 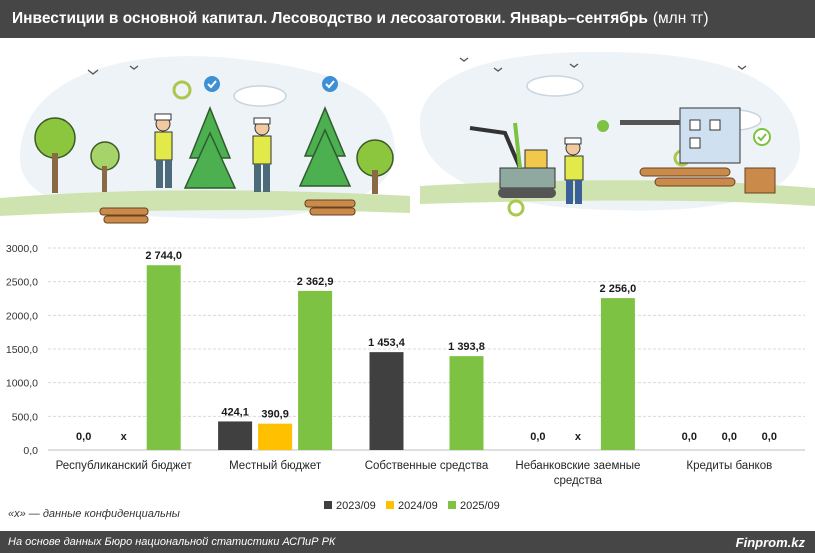 I want to click on category-label: Республиканский бюджет, so click(x=124, y=466).